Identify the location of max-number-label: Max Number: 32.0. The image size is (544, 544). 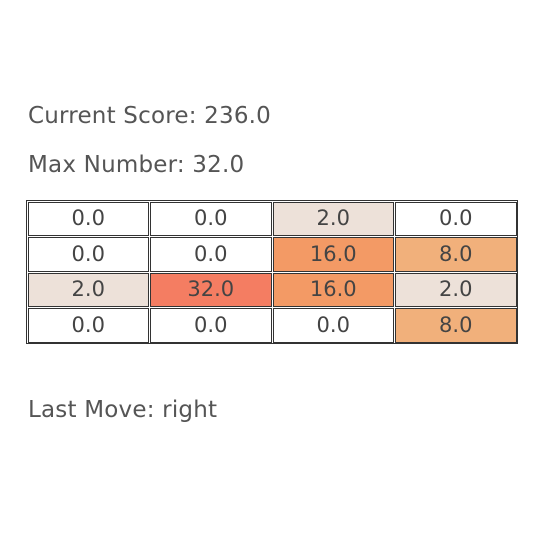
(136, 165).